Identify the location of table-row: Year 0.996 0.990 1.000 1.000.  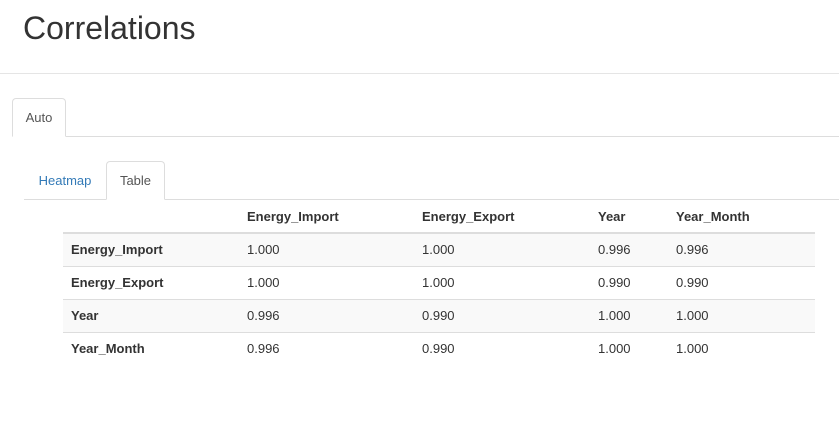
(439, 315).